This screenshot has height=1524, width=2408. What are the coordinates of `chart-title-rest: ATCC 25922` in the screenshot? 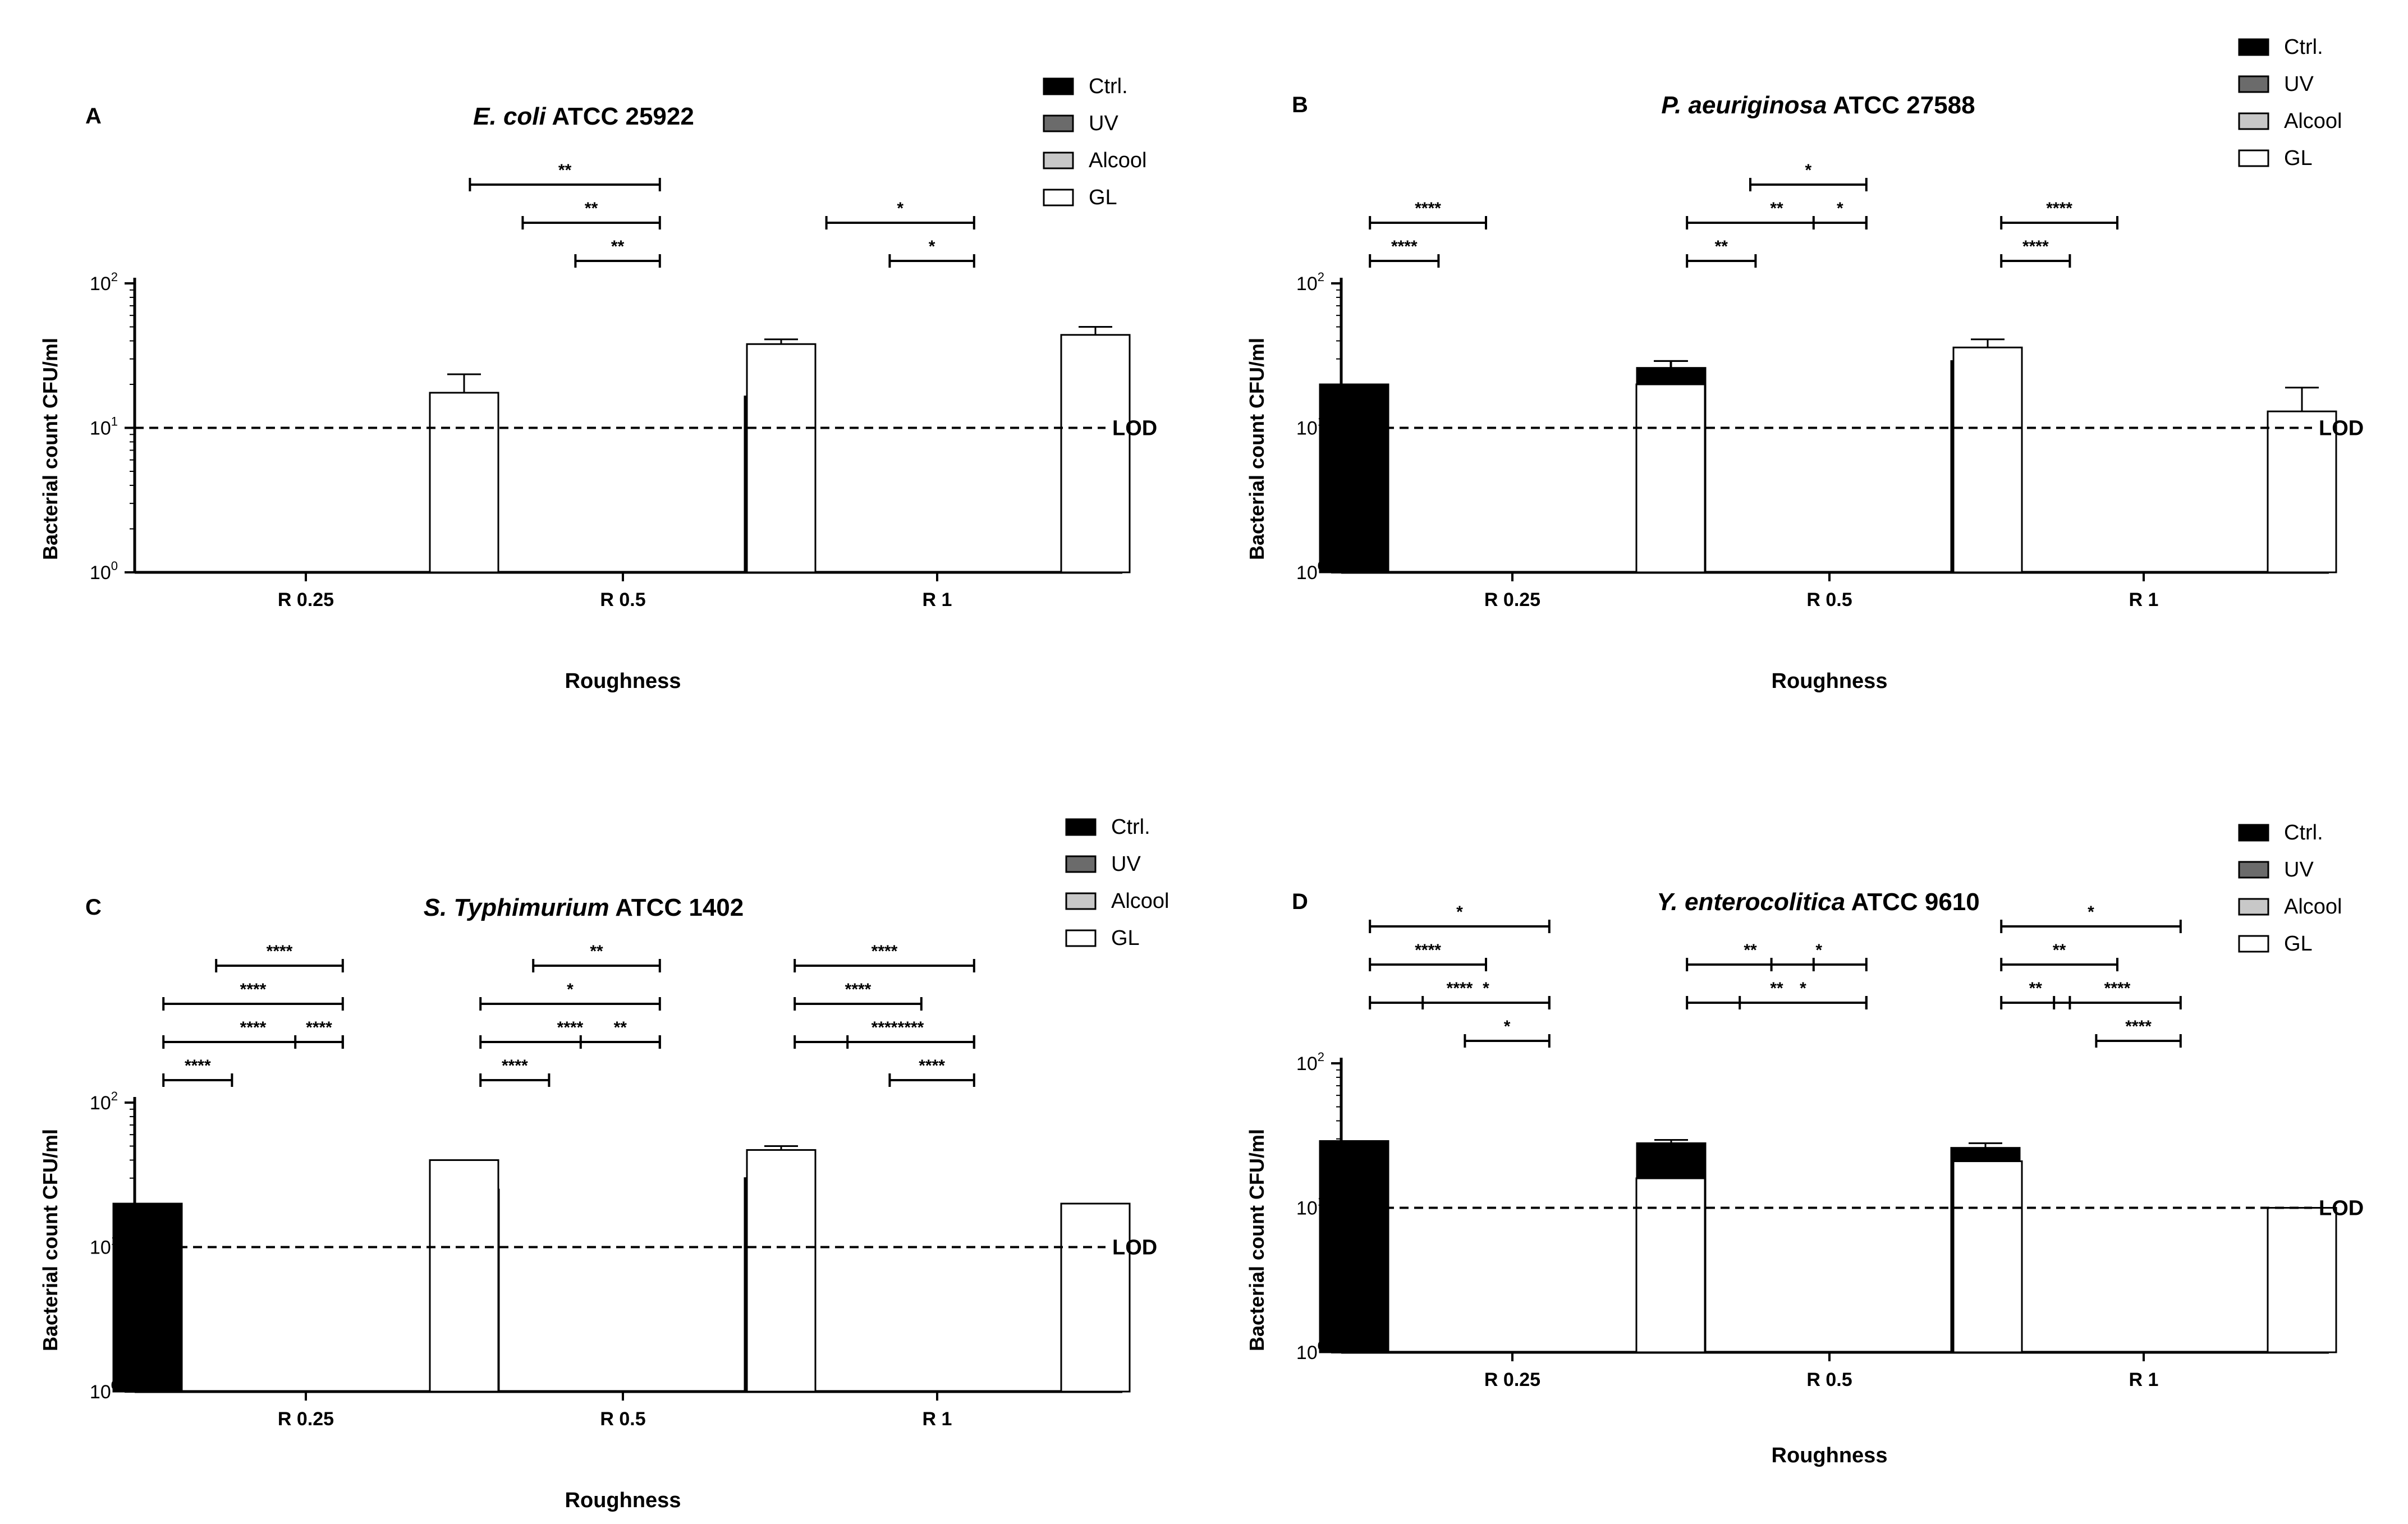 It's located at (620, 116).